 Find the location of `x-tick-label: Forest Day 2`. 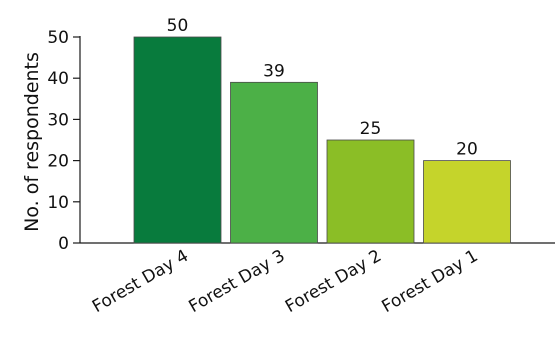

x-tick-label: Forest Day 2 is located at coordinates (333, 281).